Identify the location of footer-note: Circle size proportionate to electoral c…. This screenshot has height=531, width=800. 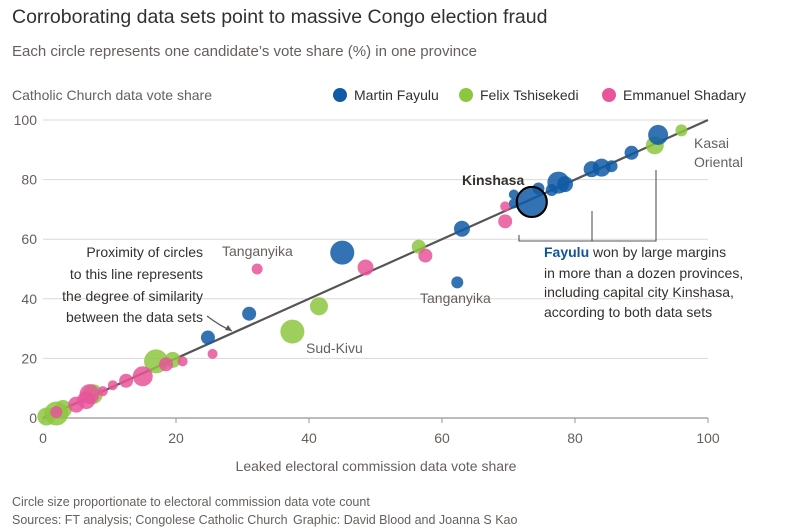
(191, 502).